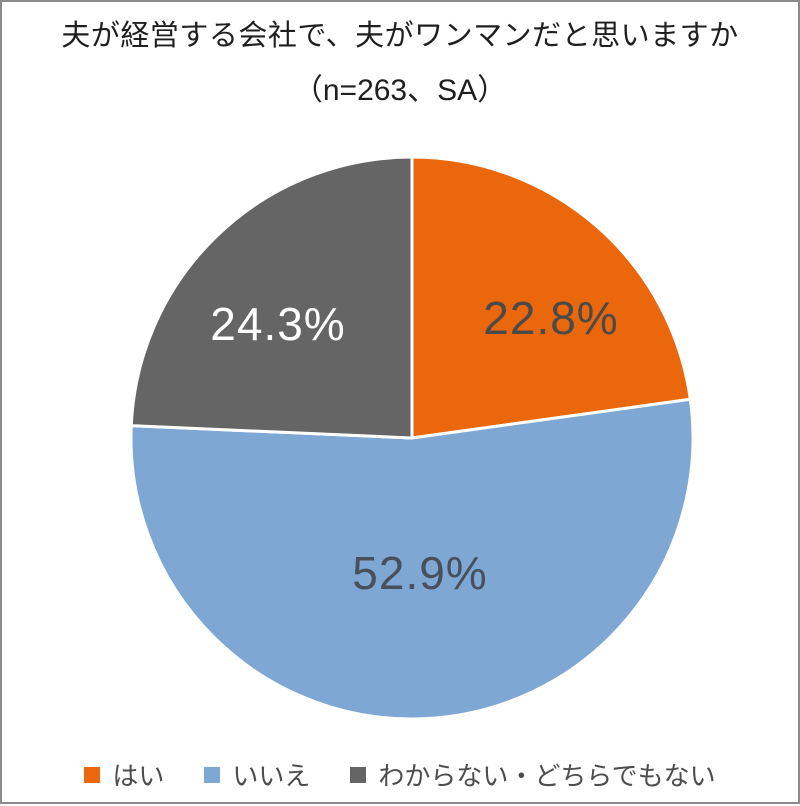  I want to click on chart-subtitle: （n=263、SA）, so click(400, 90).